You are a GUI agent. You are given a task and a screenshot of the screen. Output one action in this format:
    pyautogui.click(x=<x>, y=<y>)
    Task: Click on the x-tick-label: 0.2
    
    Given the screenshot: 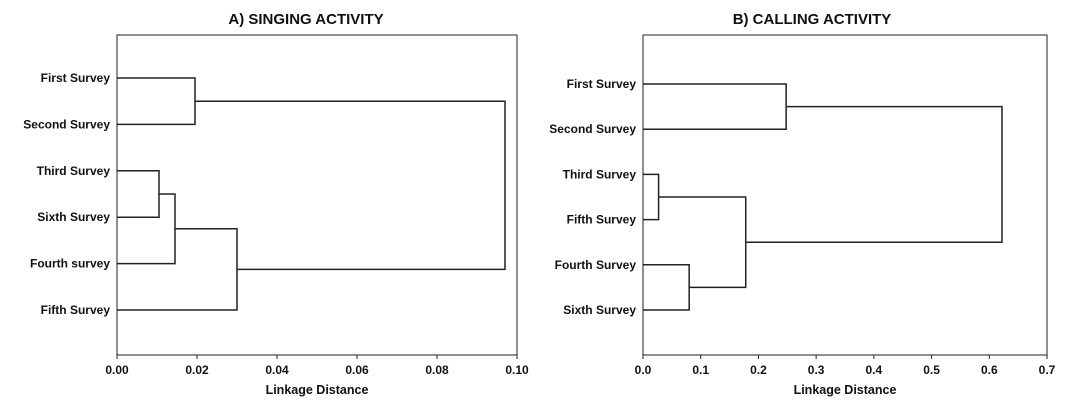 What is the action you would take?
    pyautogui.click(x=758, y=370)
    